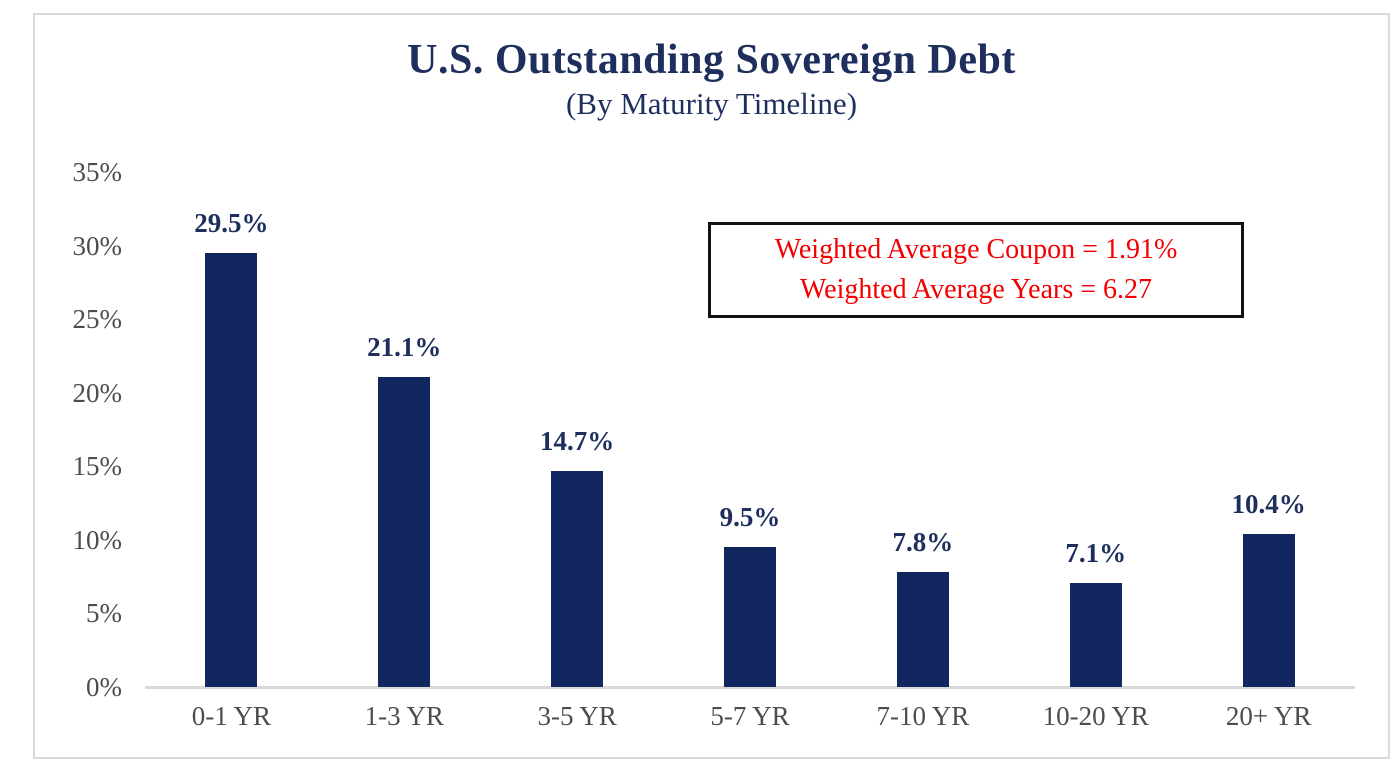 This screenshot has height=772, width=1397. What do you see at coordinates (577, 440) in the screenshot?
I see `bar-value-label: 14.7%` at bounding box center [577, 440].